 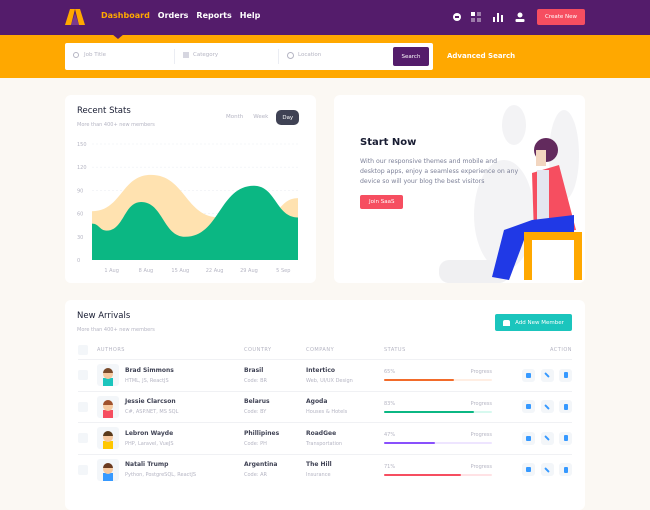 What do you see at coordinates (321, 433) in the screenshot?
I see `company-name: RoadGee` at bounding box center [321, 433].